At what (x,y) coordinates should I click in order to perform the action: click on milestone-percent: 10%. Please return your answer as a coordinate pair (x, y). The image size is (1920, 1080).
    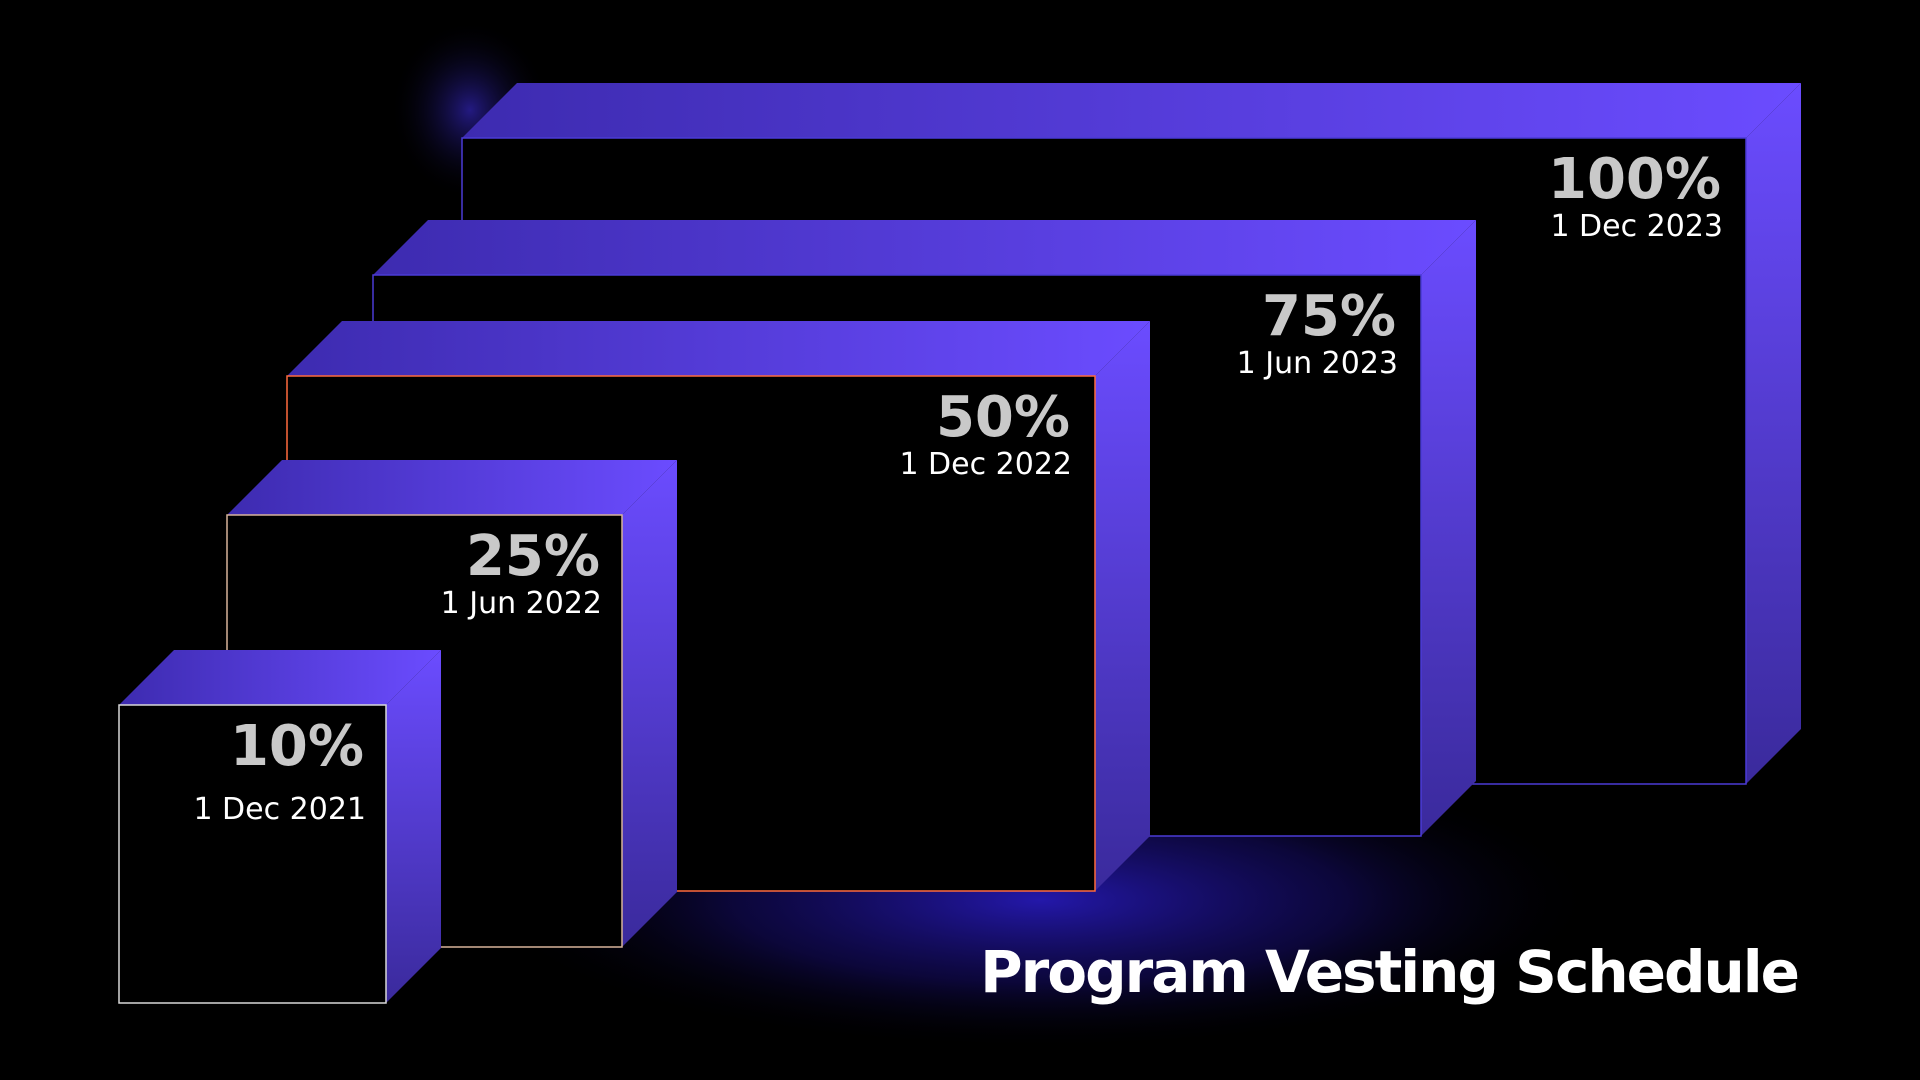
    Looking at the image, I should click on (297, 746).